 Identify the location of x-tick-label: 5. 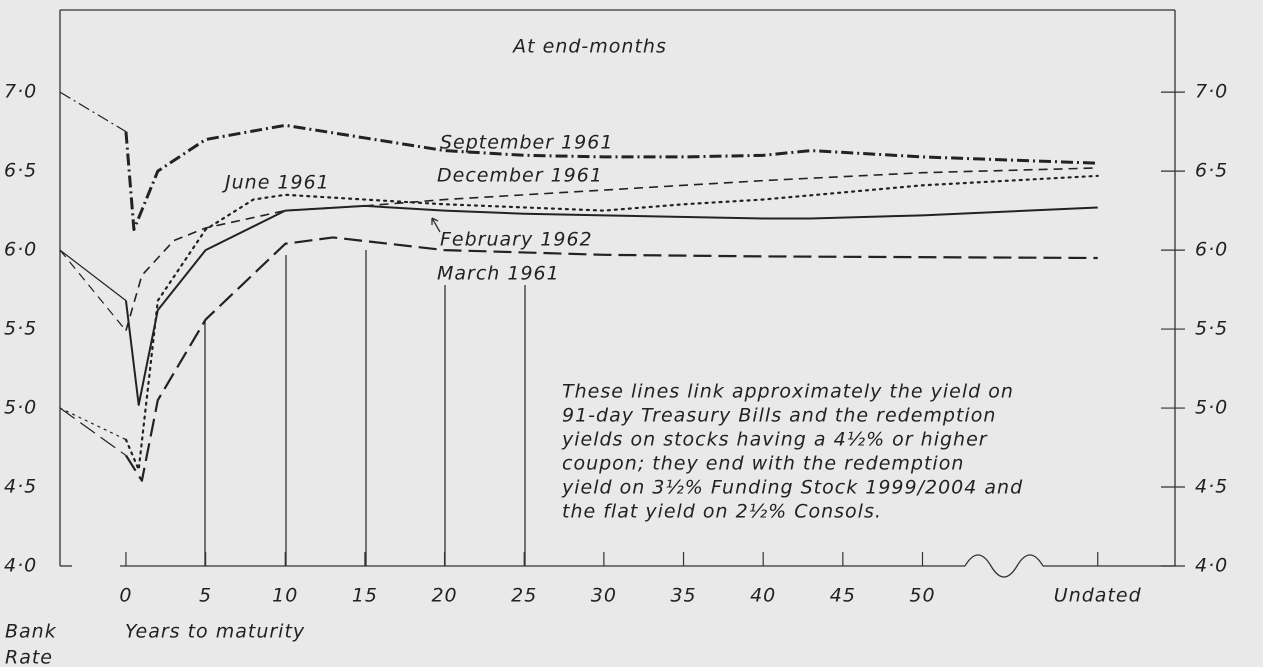
(205, 596).